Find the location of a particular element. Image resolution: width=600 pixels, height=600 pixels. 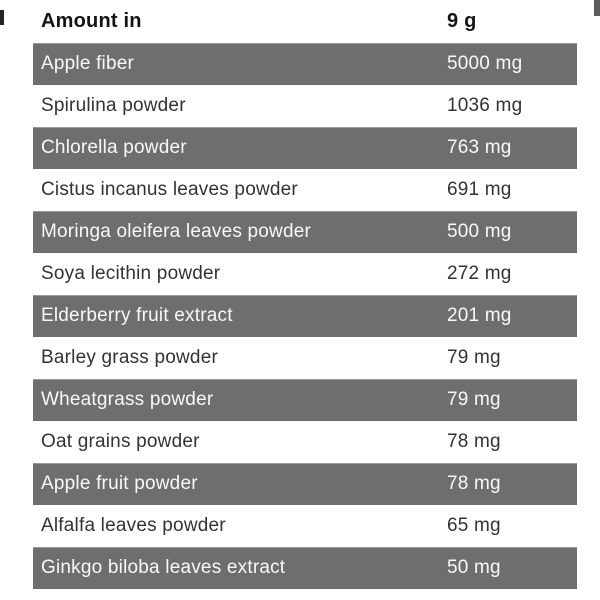

ingredient-name: Spirulina powder is located at coordinates (113, 105).